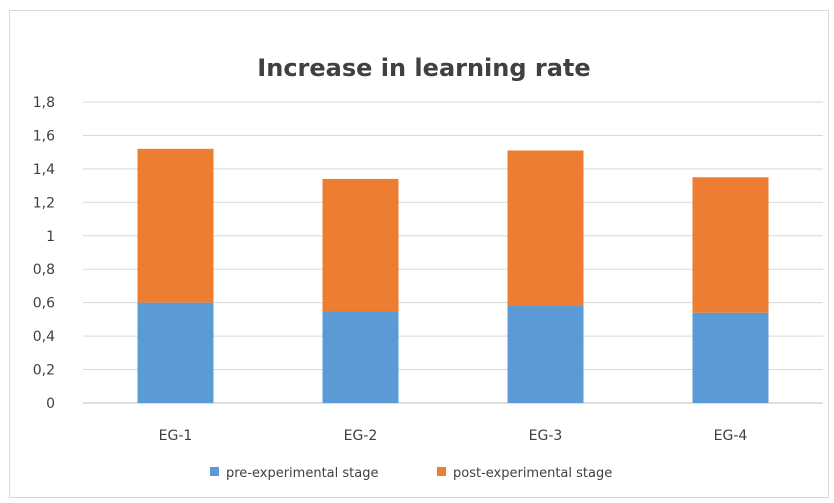 This screenshot has width=834, height=503. Describe the element at coordinates (44, 304) in the screenshot. I see `y-tick-label: 0,6` at that location.